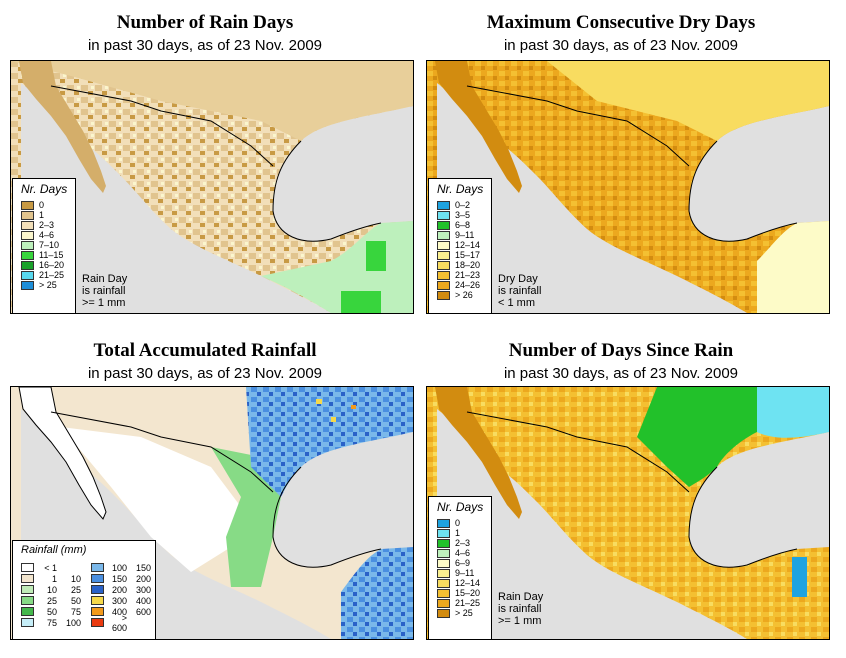  I want to click on legend-item: 4–6, so click(48, 235).